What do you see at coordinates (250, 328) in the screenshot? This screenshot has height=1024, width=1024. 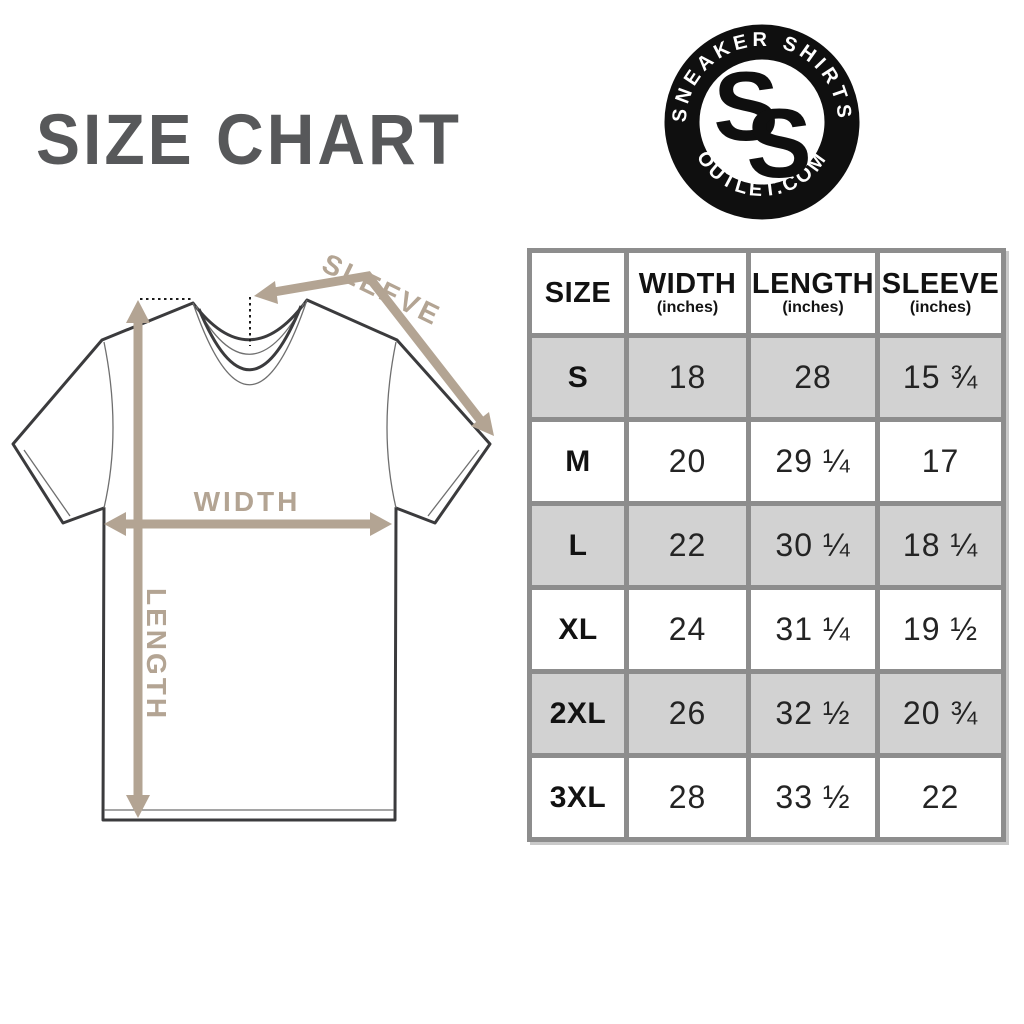 I see `collar-seam-upper` at bounding box center [250, 328].